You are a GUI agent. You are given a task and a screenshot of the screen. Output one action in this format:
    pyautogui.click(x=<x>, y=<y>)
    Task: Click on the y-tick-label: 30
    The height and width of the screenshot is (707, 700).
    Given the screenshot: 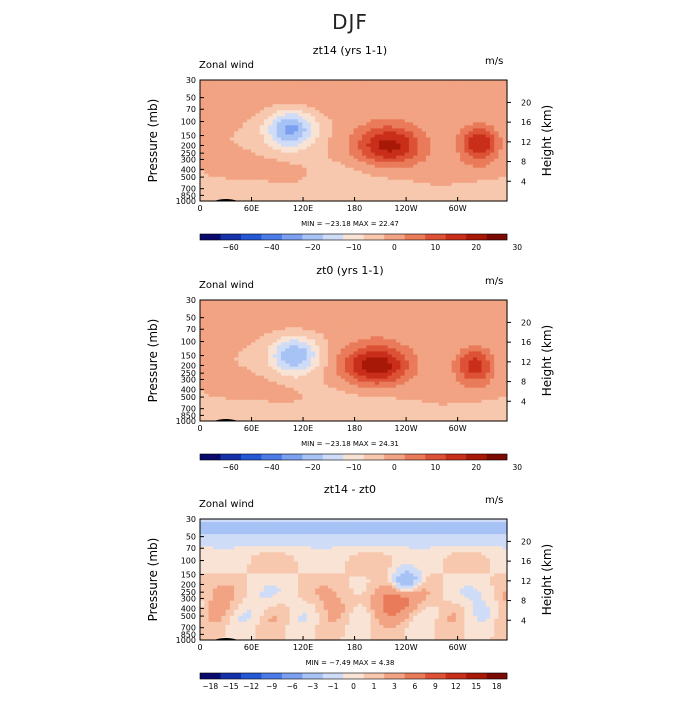 What is the action you would take?
    pyautogui.click(x=191, y=80)
    